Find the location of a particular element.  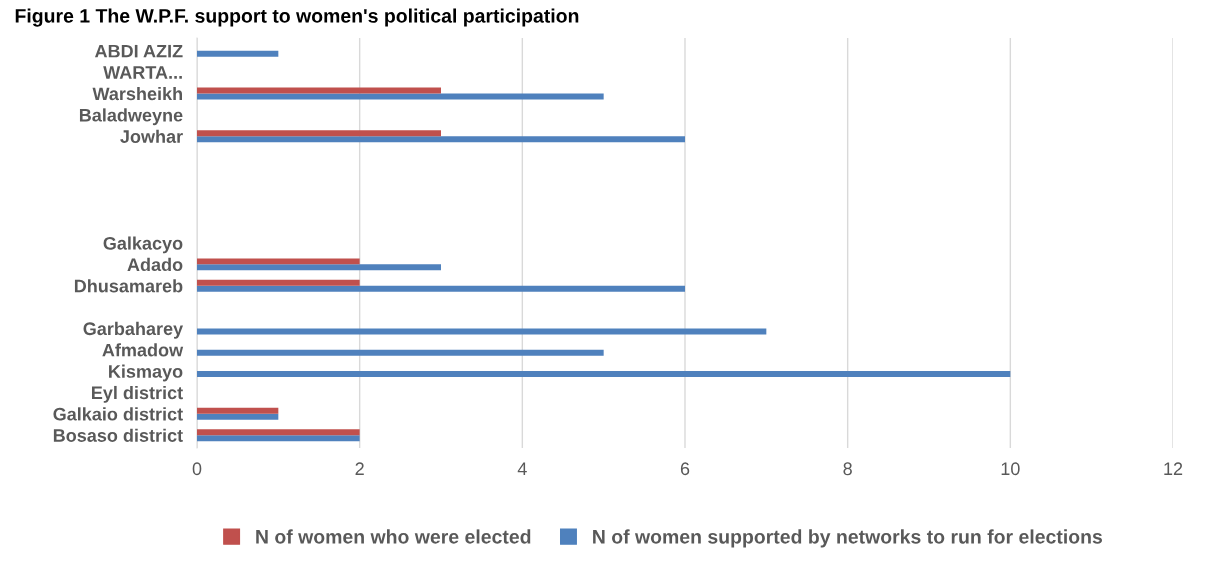

x-tick-label: 8 is located at coordinates (847, 469).